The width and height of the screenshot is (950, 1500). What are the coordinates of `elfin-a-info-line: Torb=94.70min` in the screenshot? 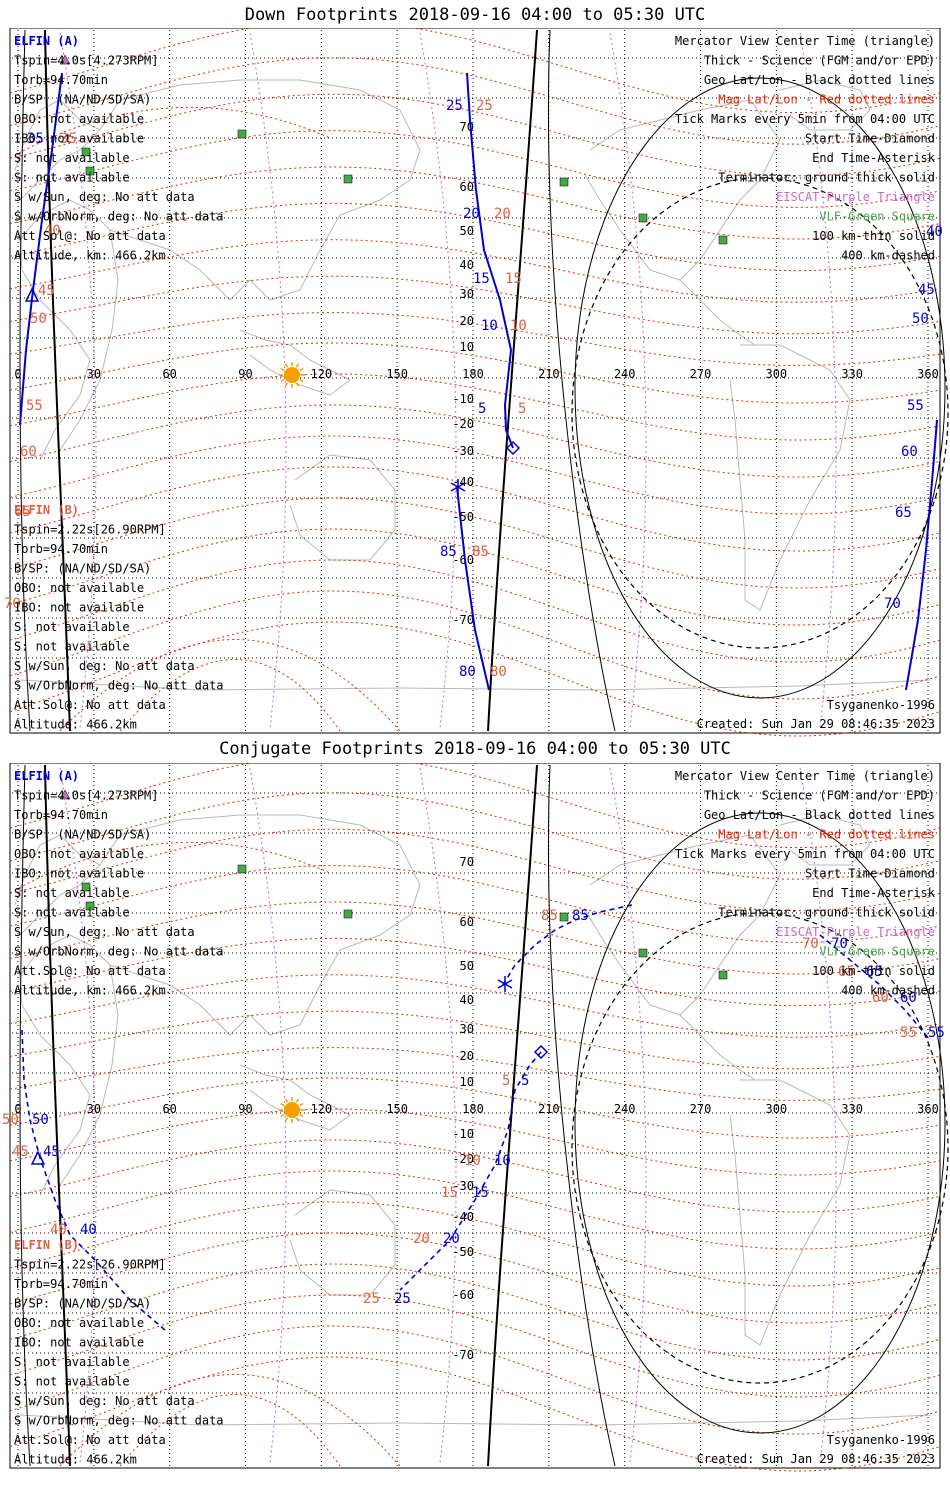 It's located at (61, 80).